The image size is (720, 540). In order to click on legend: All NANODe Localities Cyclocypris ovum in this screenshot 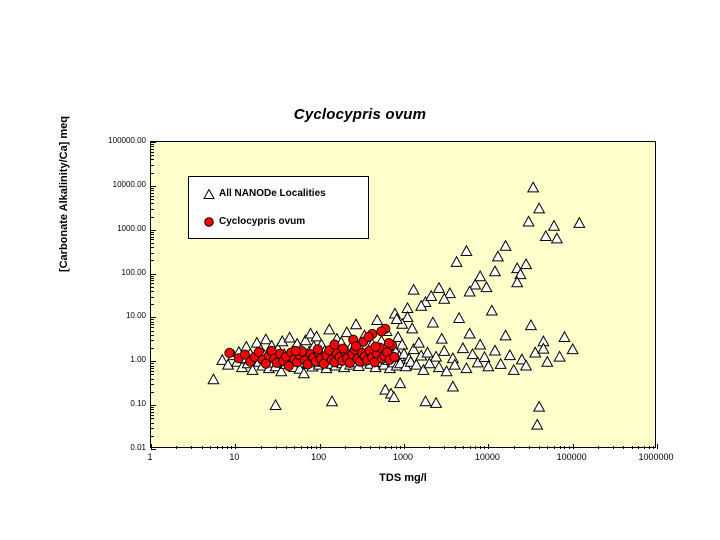, I will do `click(278, 207)`.